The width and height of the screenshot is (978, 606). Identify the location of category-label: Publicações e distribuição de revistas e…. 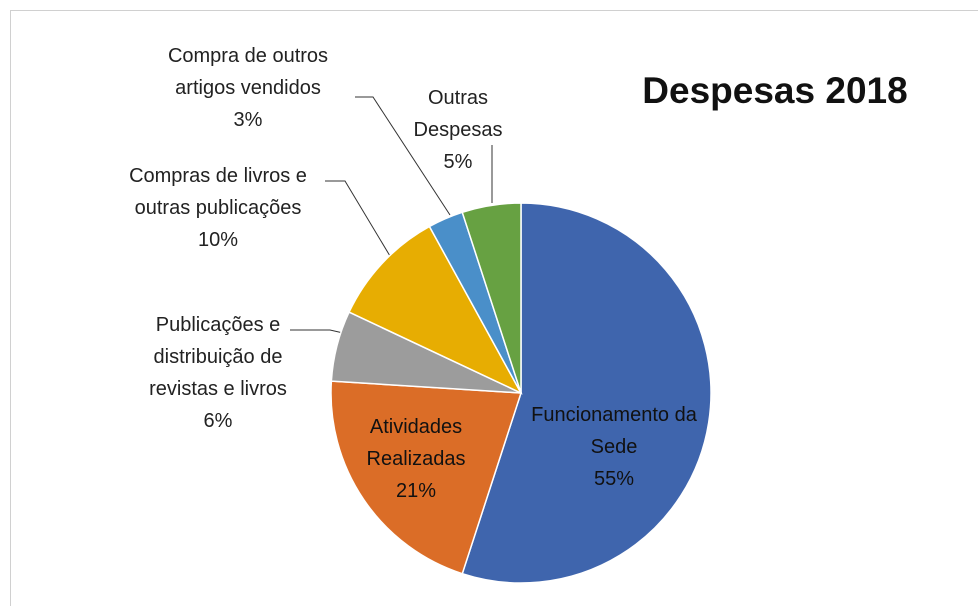
(218, 357).